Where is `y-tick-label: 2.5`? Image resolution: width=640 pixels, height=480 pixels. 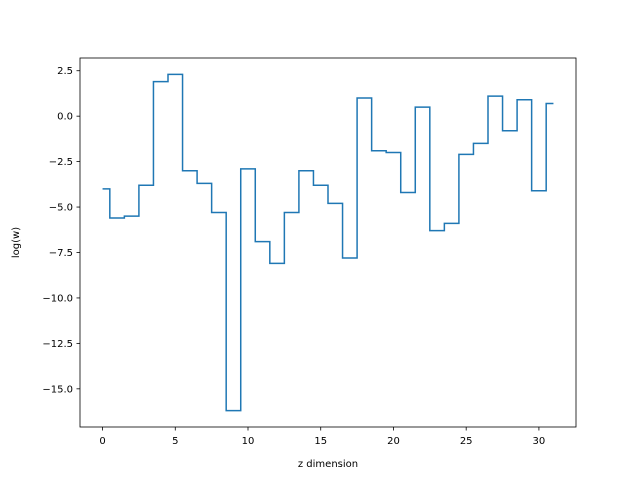 y-tick-label: 2.5 is located at coordinates (65, 71).